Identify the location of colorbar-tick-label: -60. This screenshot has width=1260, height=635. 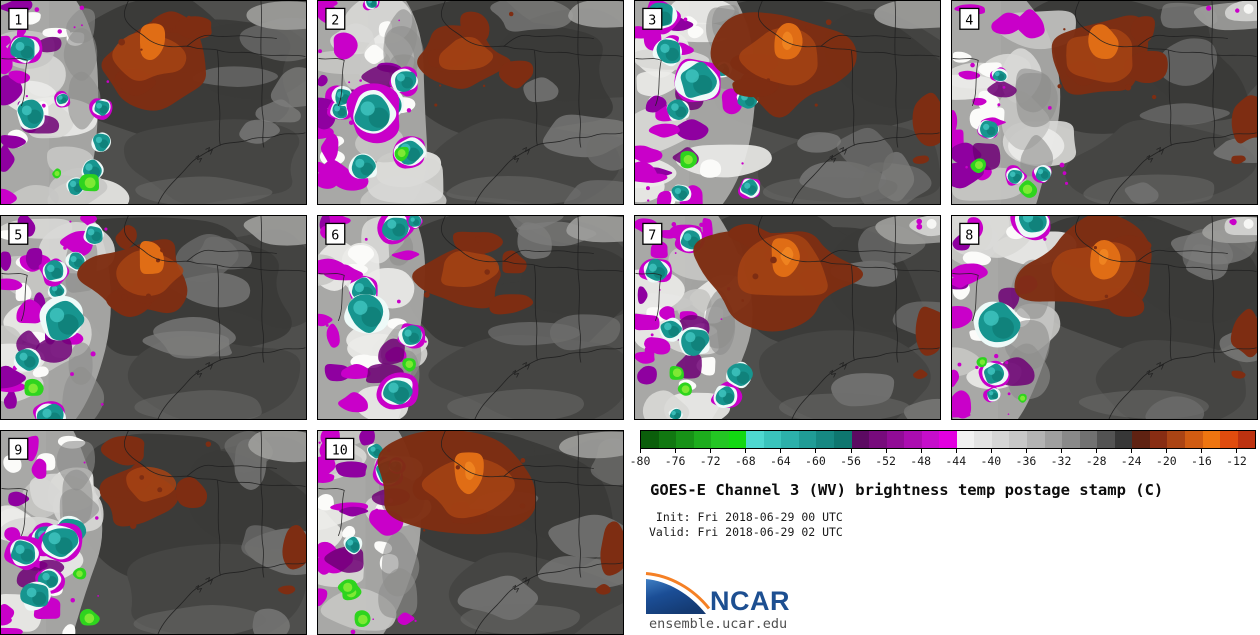
(815, 461).